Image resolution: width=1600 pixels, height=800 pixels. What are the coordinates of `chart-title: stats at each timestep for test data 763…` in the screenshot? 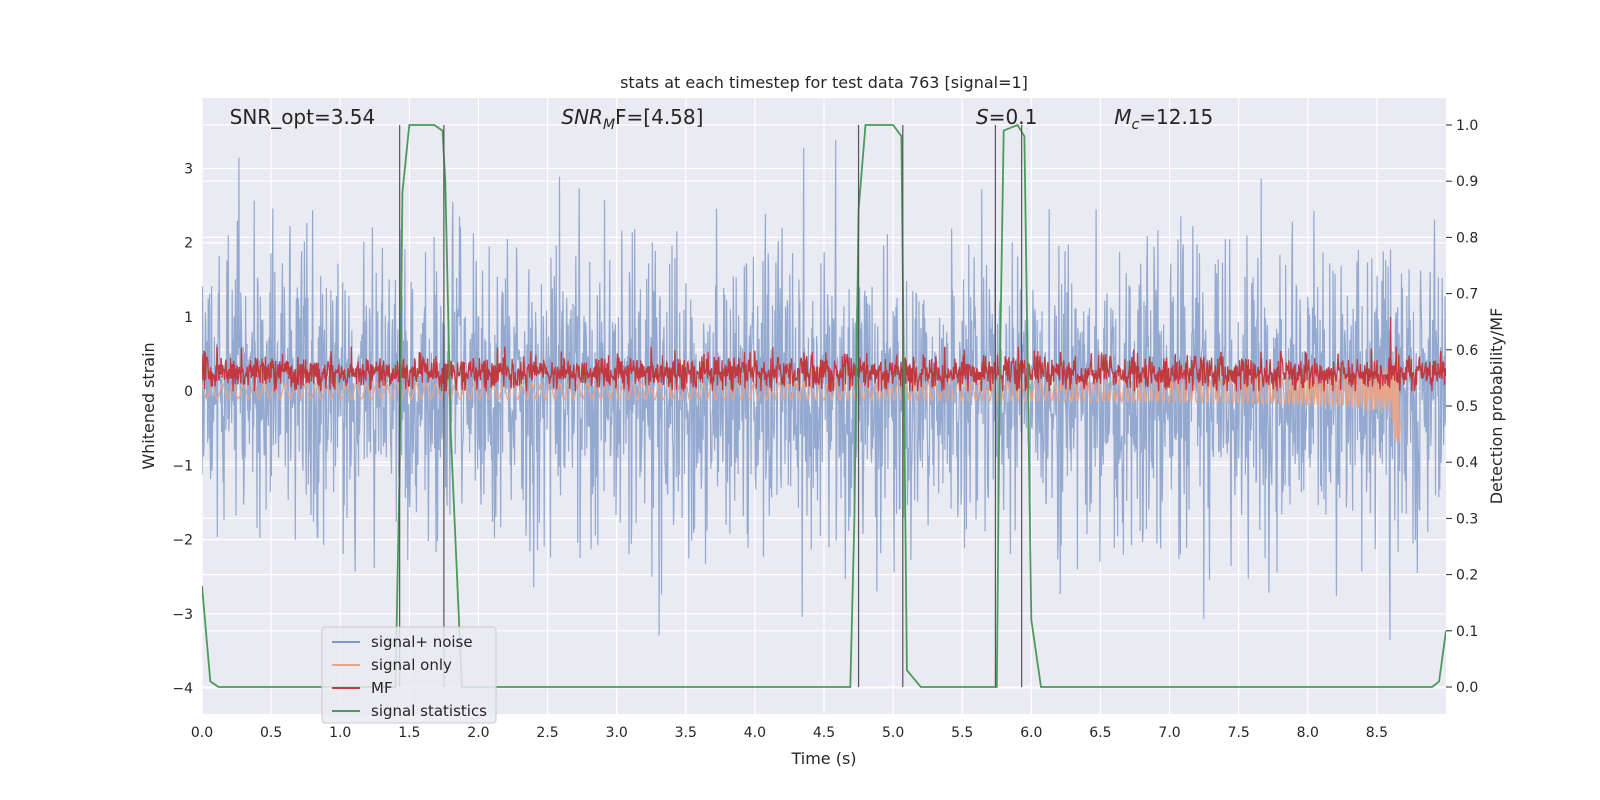 It's located at (824, 82).